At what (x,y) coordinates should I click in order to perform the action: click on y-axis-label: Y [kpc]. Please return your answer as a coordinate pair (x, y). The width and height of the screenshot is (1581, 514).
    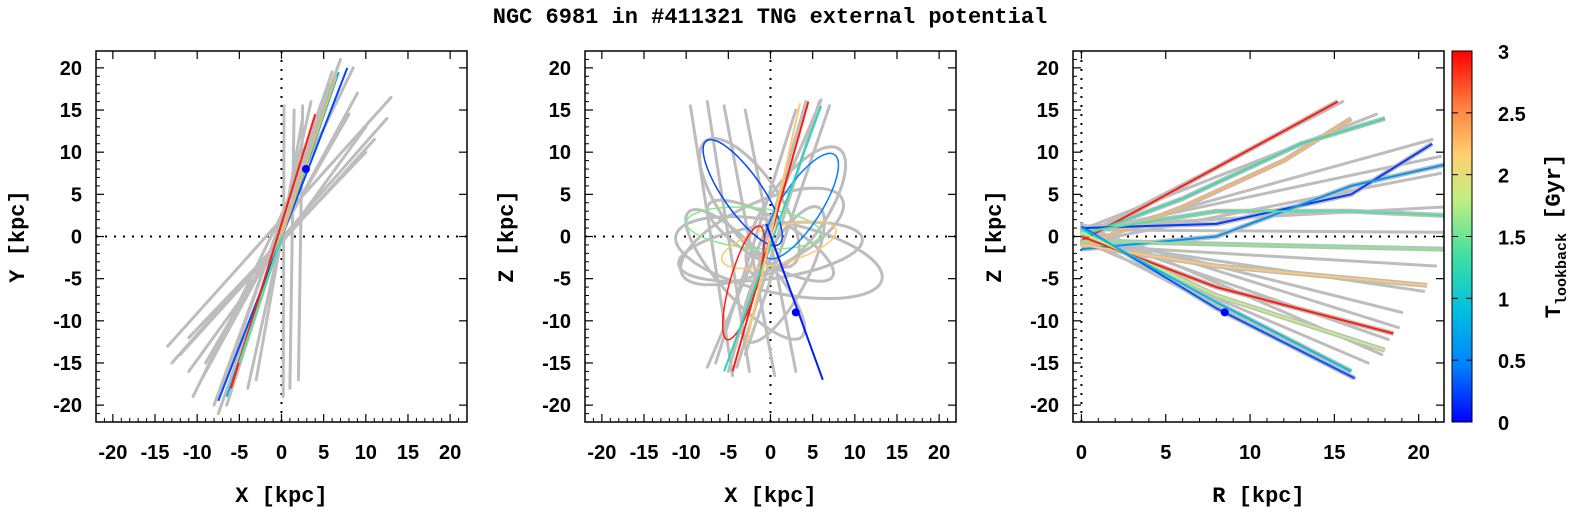
    Looking at the image, I should click on (18, 236).